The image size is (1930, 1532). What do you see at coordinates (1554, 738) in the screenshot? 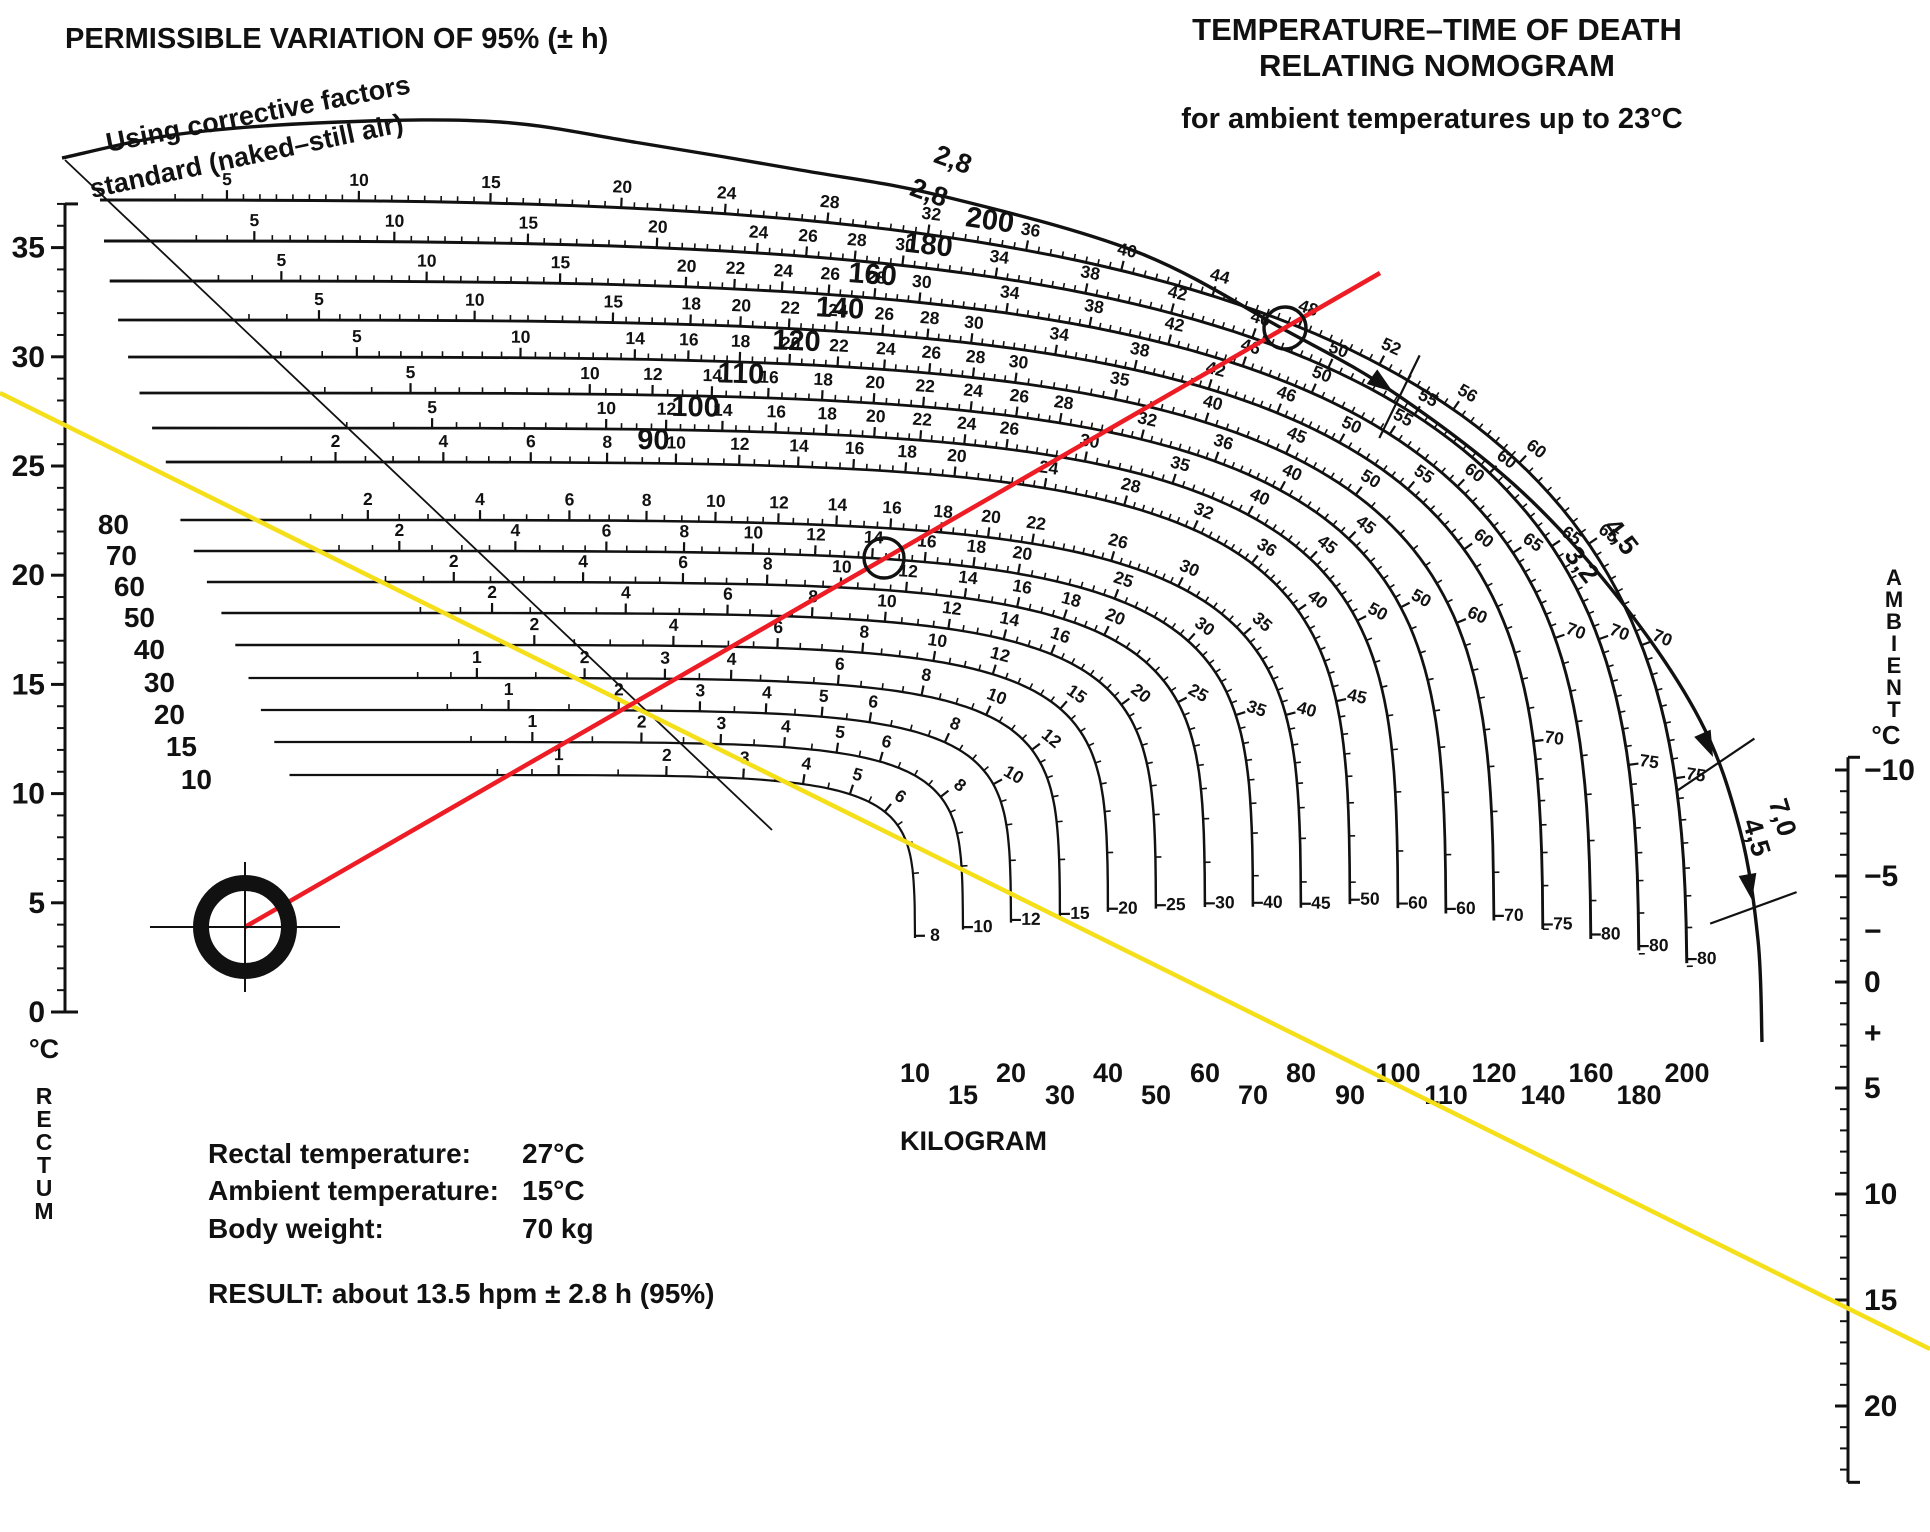
I see `hour-label: 70` at bounding box center [1554, 738].